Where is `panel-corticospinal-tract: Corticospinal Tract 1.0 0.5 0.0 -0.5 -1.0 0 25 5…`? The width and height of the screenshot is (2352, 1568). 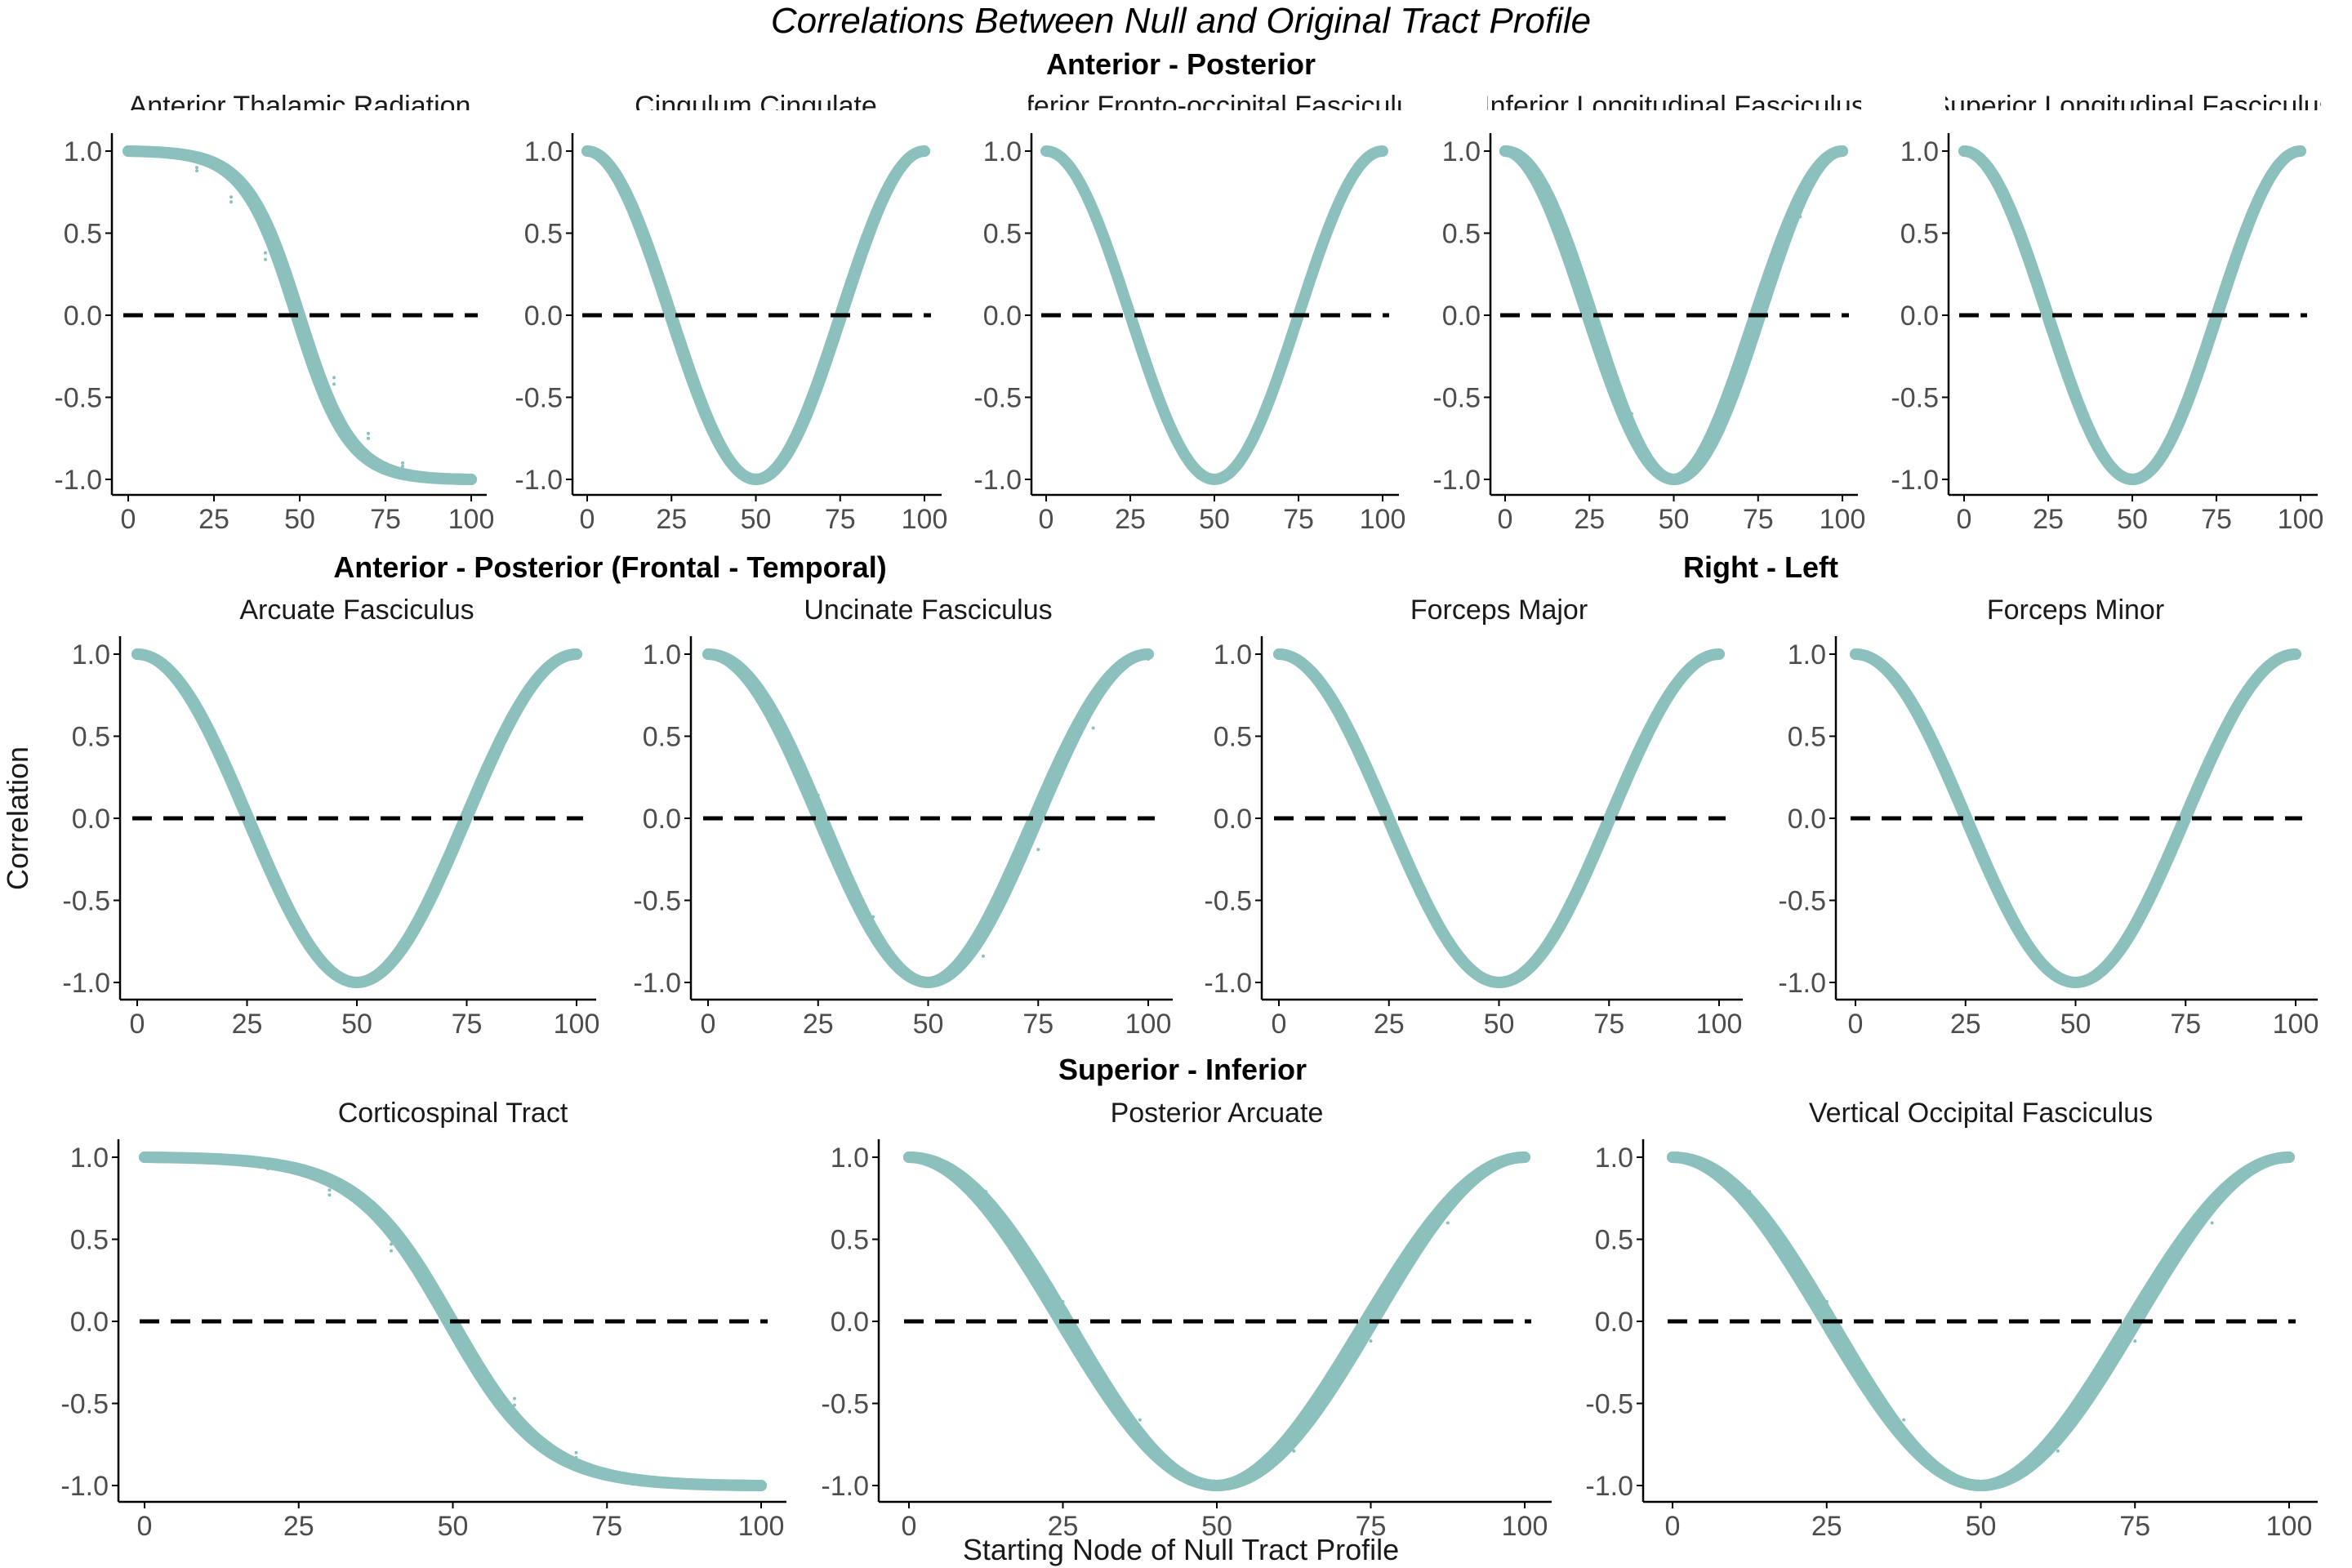
panel-corticospinal-tract: Corticospinal Tract 1.0 0.5 0.0 -0.5 -1.0 0 25 5… is located at coordinates (423, 1320).